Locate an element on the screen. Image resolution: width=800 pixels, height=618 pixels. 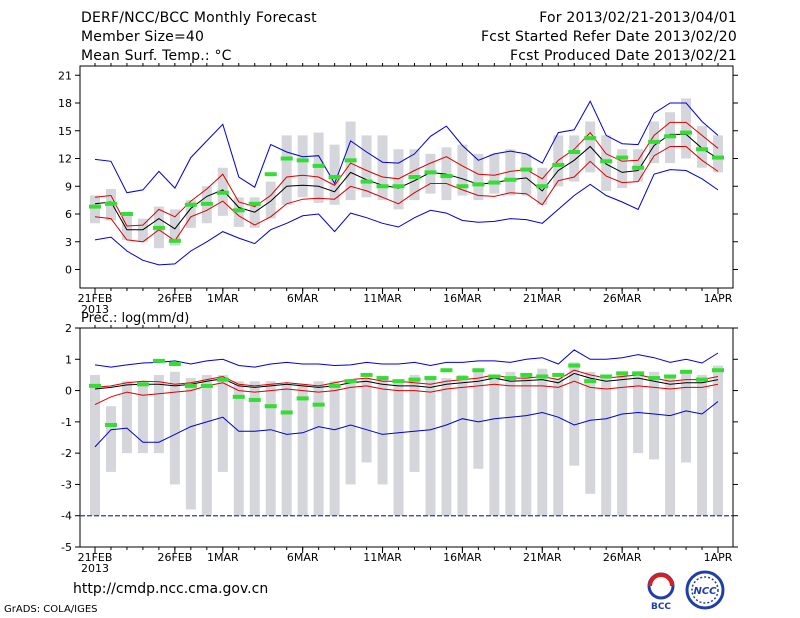
ncc-logo-text: NCC is located at coordinates (705, 591).